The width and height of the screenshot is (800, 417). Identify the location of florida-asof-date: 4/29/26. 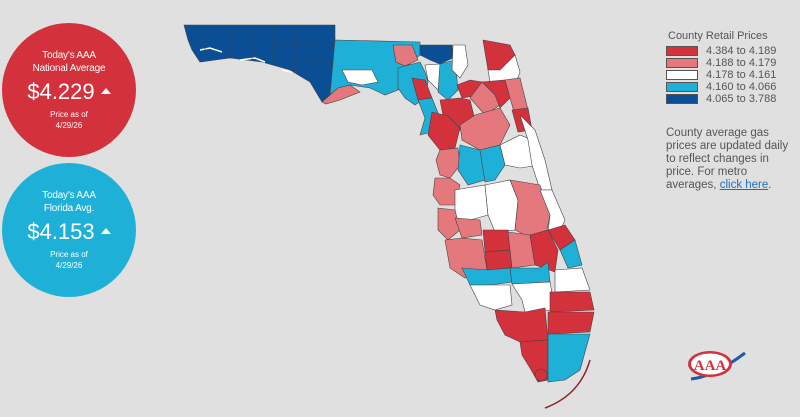
(69, 265).